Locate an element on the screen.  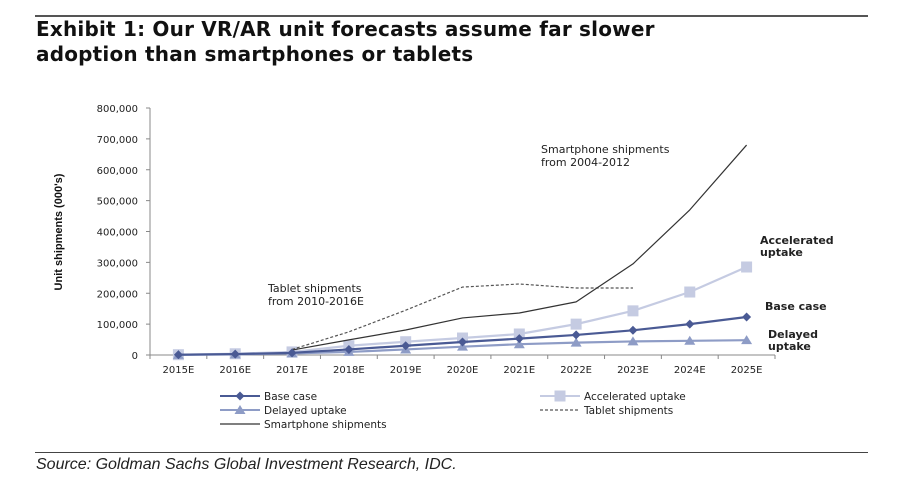
annotation-tablet-line1: Tablet shipments is located at coordinates (314, 288).